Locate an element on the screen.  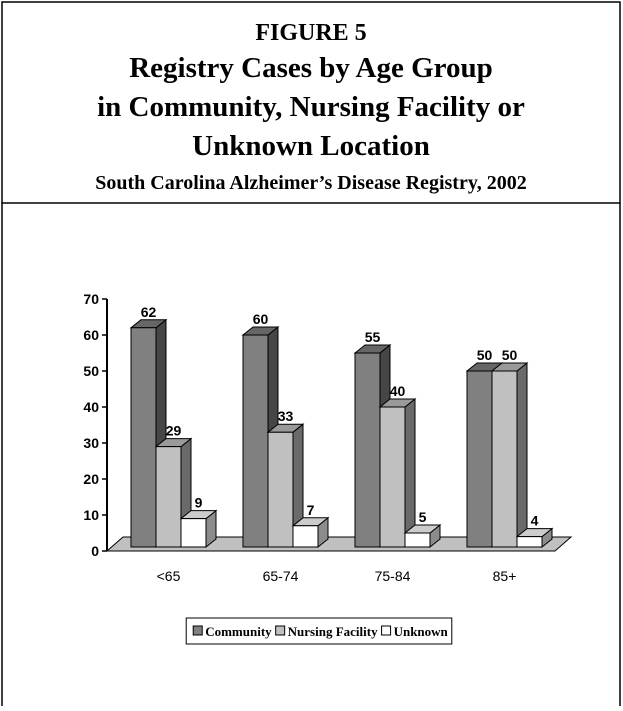
chart-title: in Community, Nursing Facility or is located at coordinates (311, 107).